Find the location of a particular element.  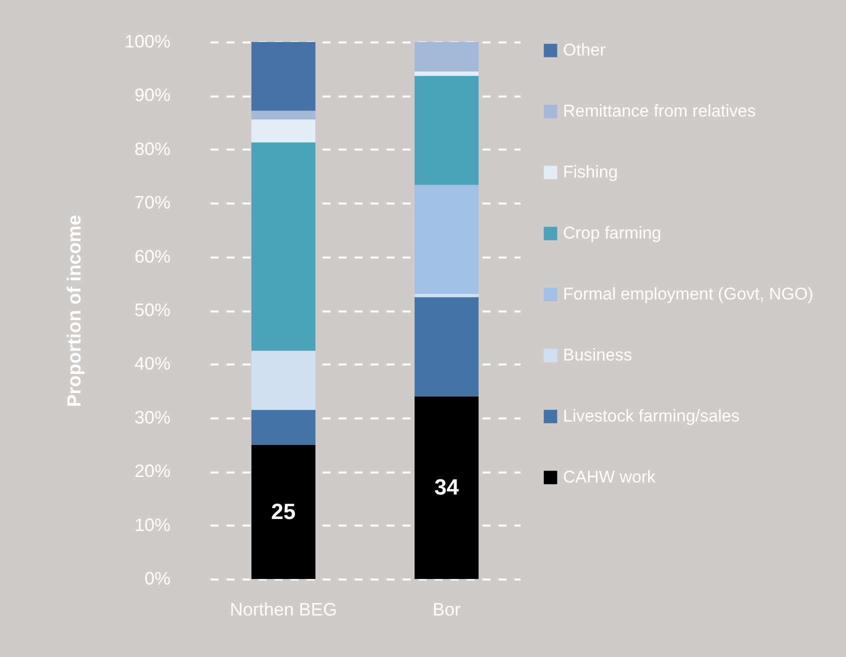

data-label: 25 is located at coordinates (283, 511).